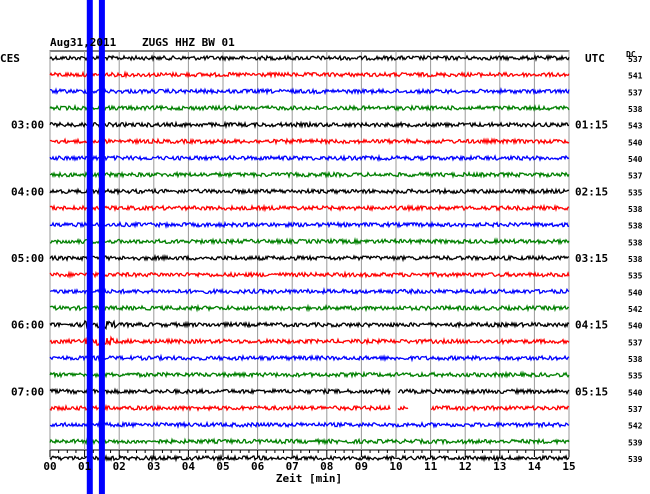 The width and height of the screenshot is (650, 494). Describe the element at coordinates (27, 325) in the screenshot. I see `left-time-label: 06:00` at that location.